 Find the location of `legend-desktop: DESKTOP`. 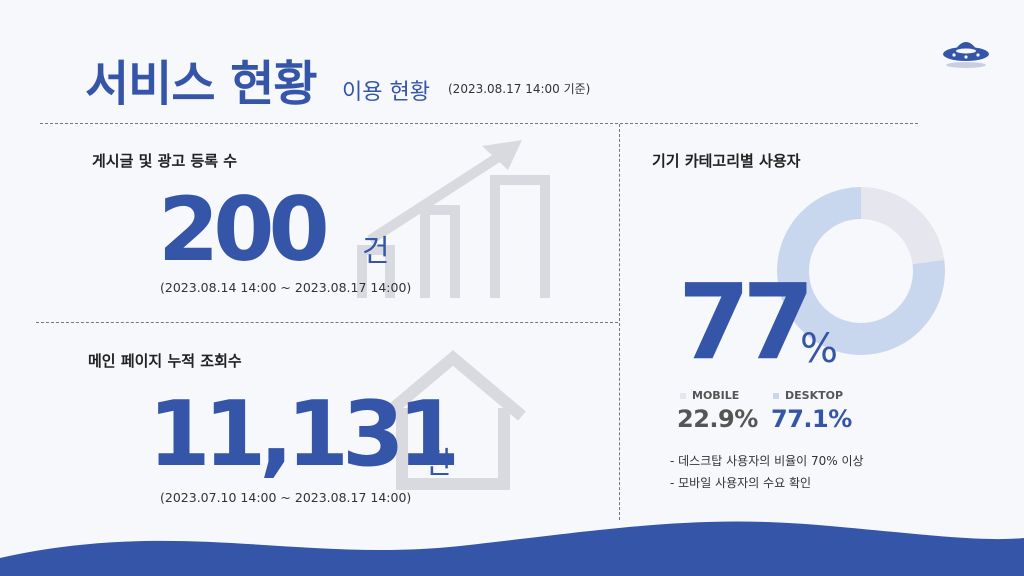

legend-desktop: DESKTOP is located at coordinates (808, 395).